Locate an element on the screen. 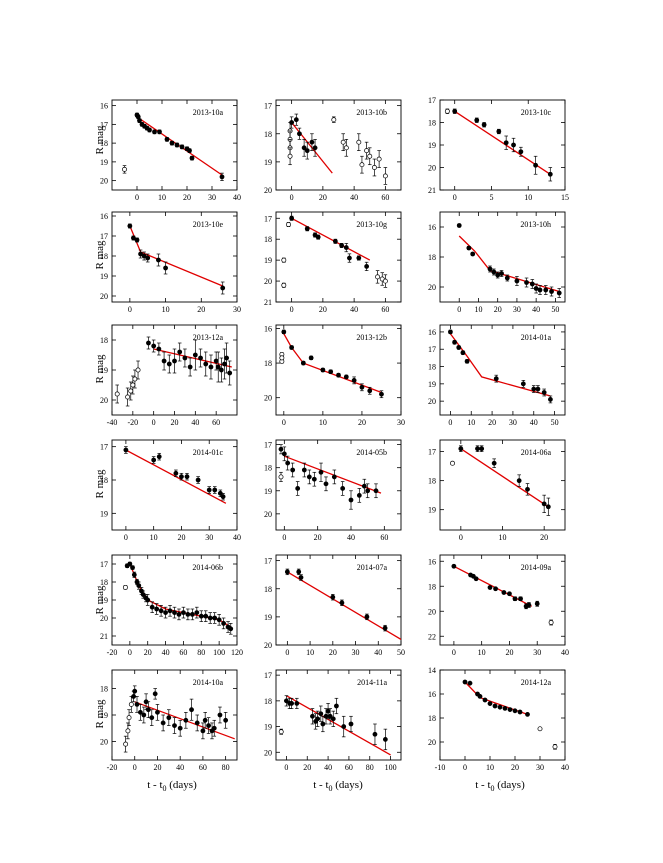  x-tick-label: 15 is located at coordinates (565, 197).